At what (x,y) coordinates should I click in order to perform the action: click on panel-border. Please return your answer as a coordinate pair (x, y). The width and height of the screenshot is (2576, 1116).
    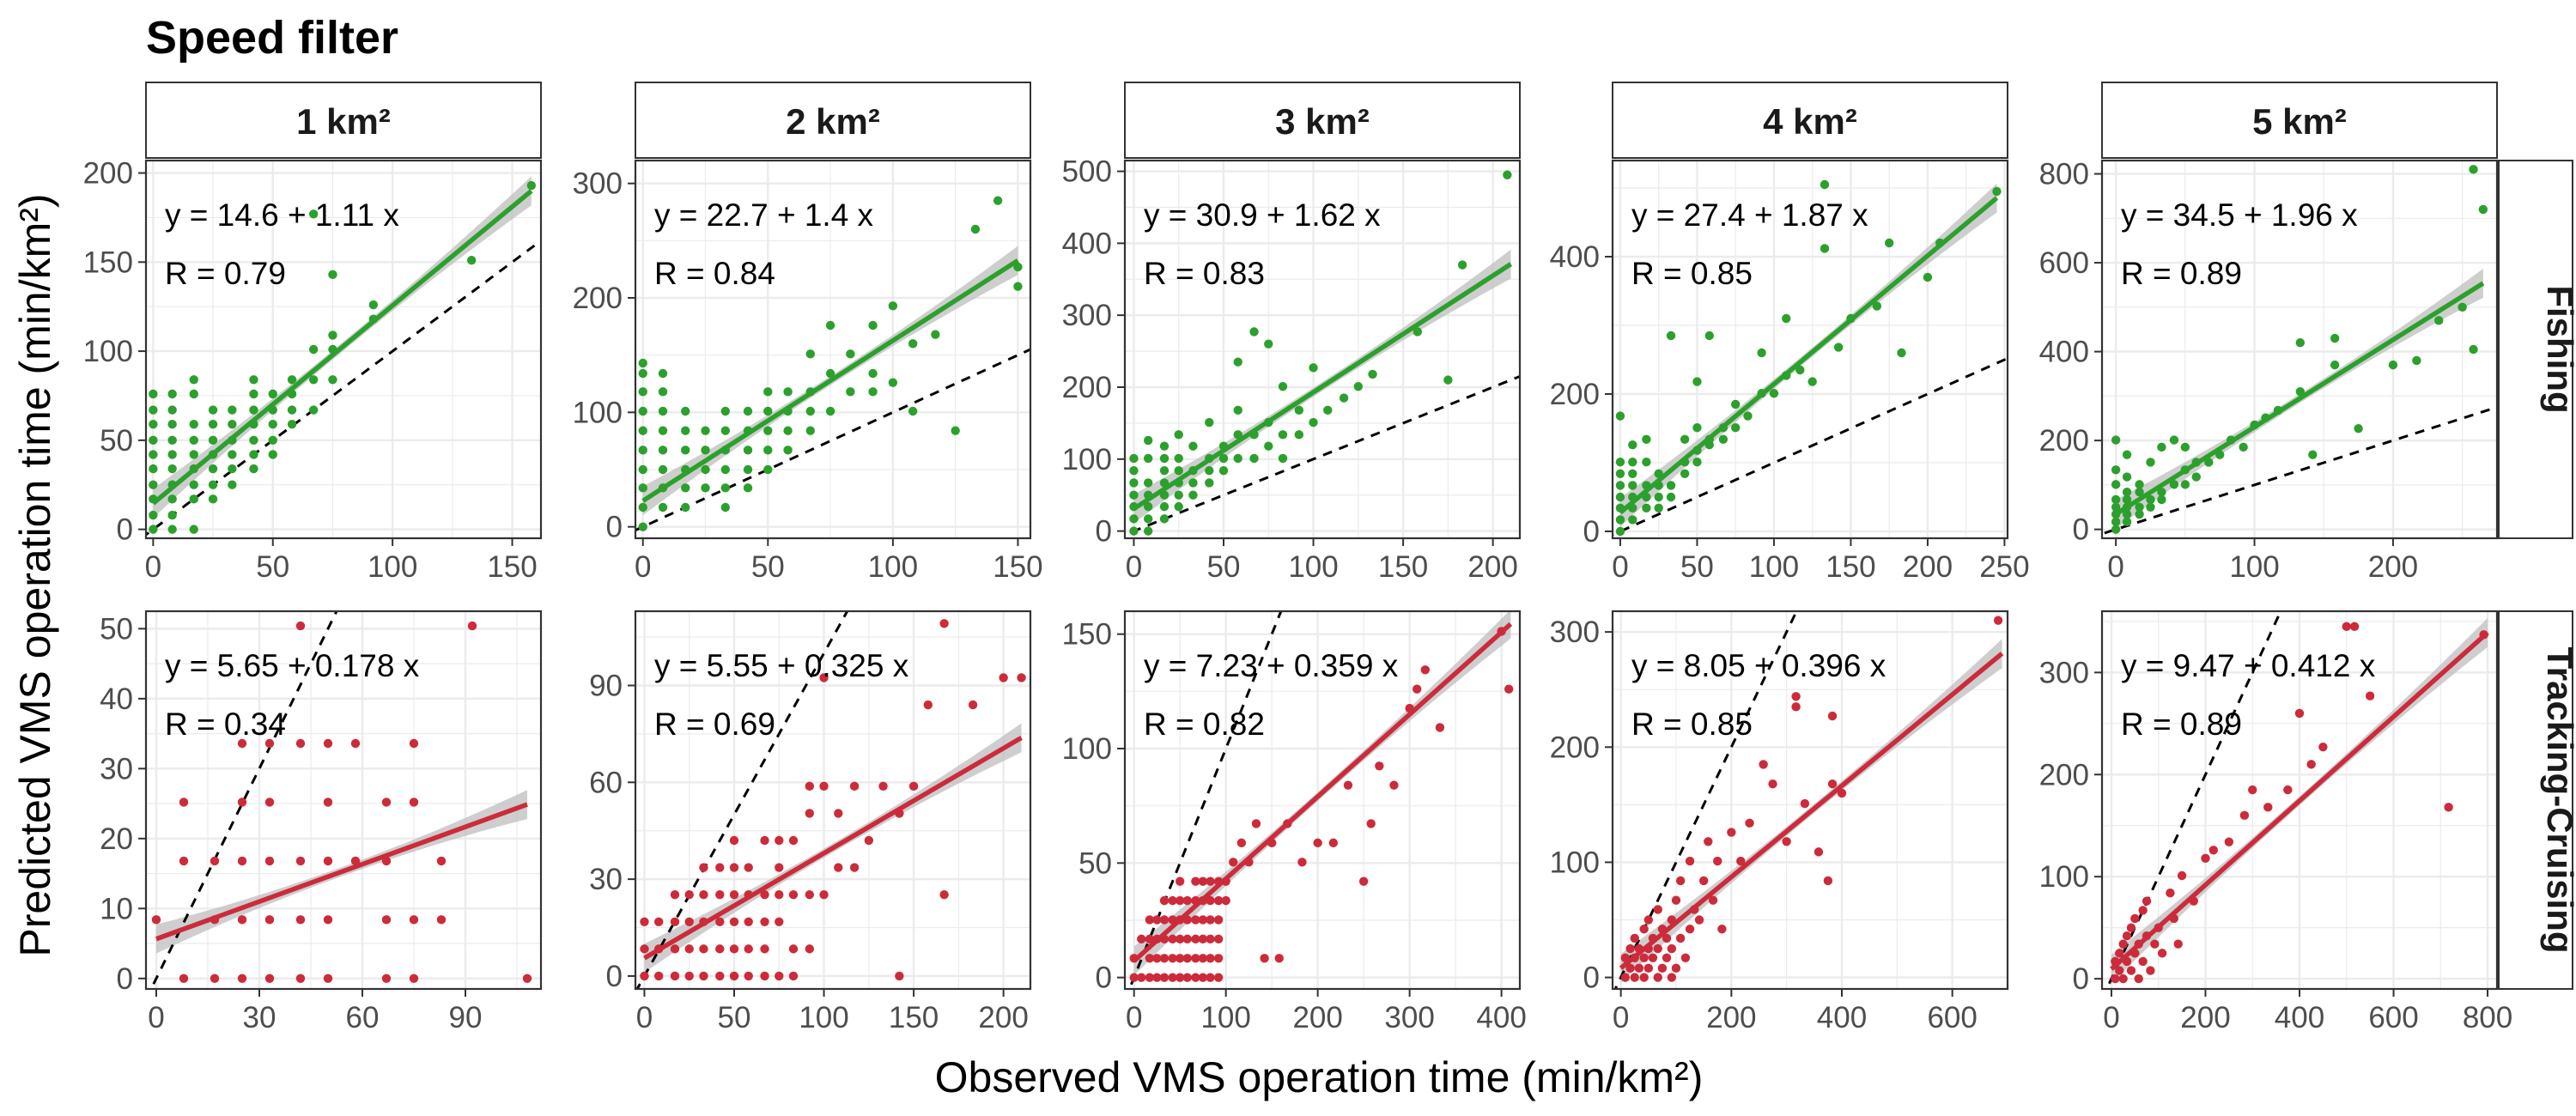
    Looking at the image, I should click on (1323, 349).